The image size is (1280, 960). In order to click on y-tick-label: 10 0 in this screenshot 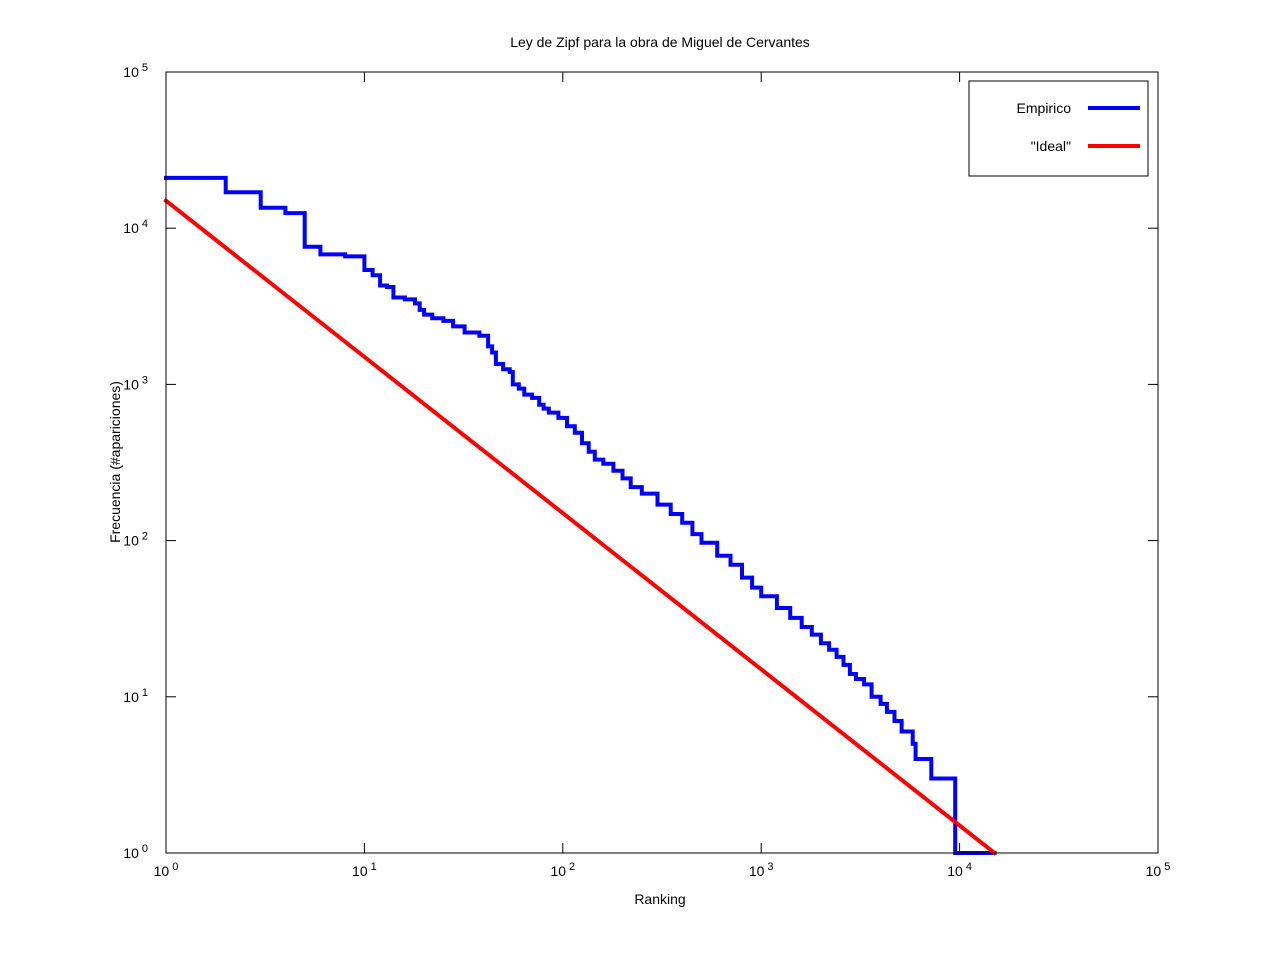, I will do `click(135, 852)`.